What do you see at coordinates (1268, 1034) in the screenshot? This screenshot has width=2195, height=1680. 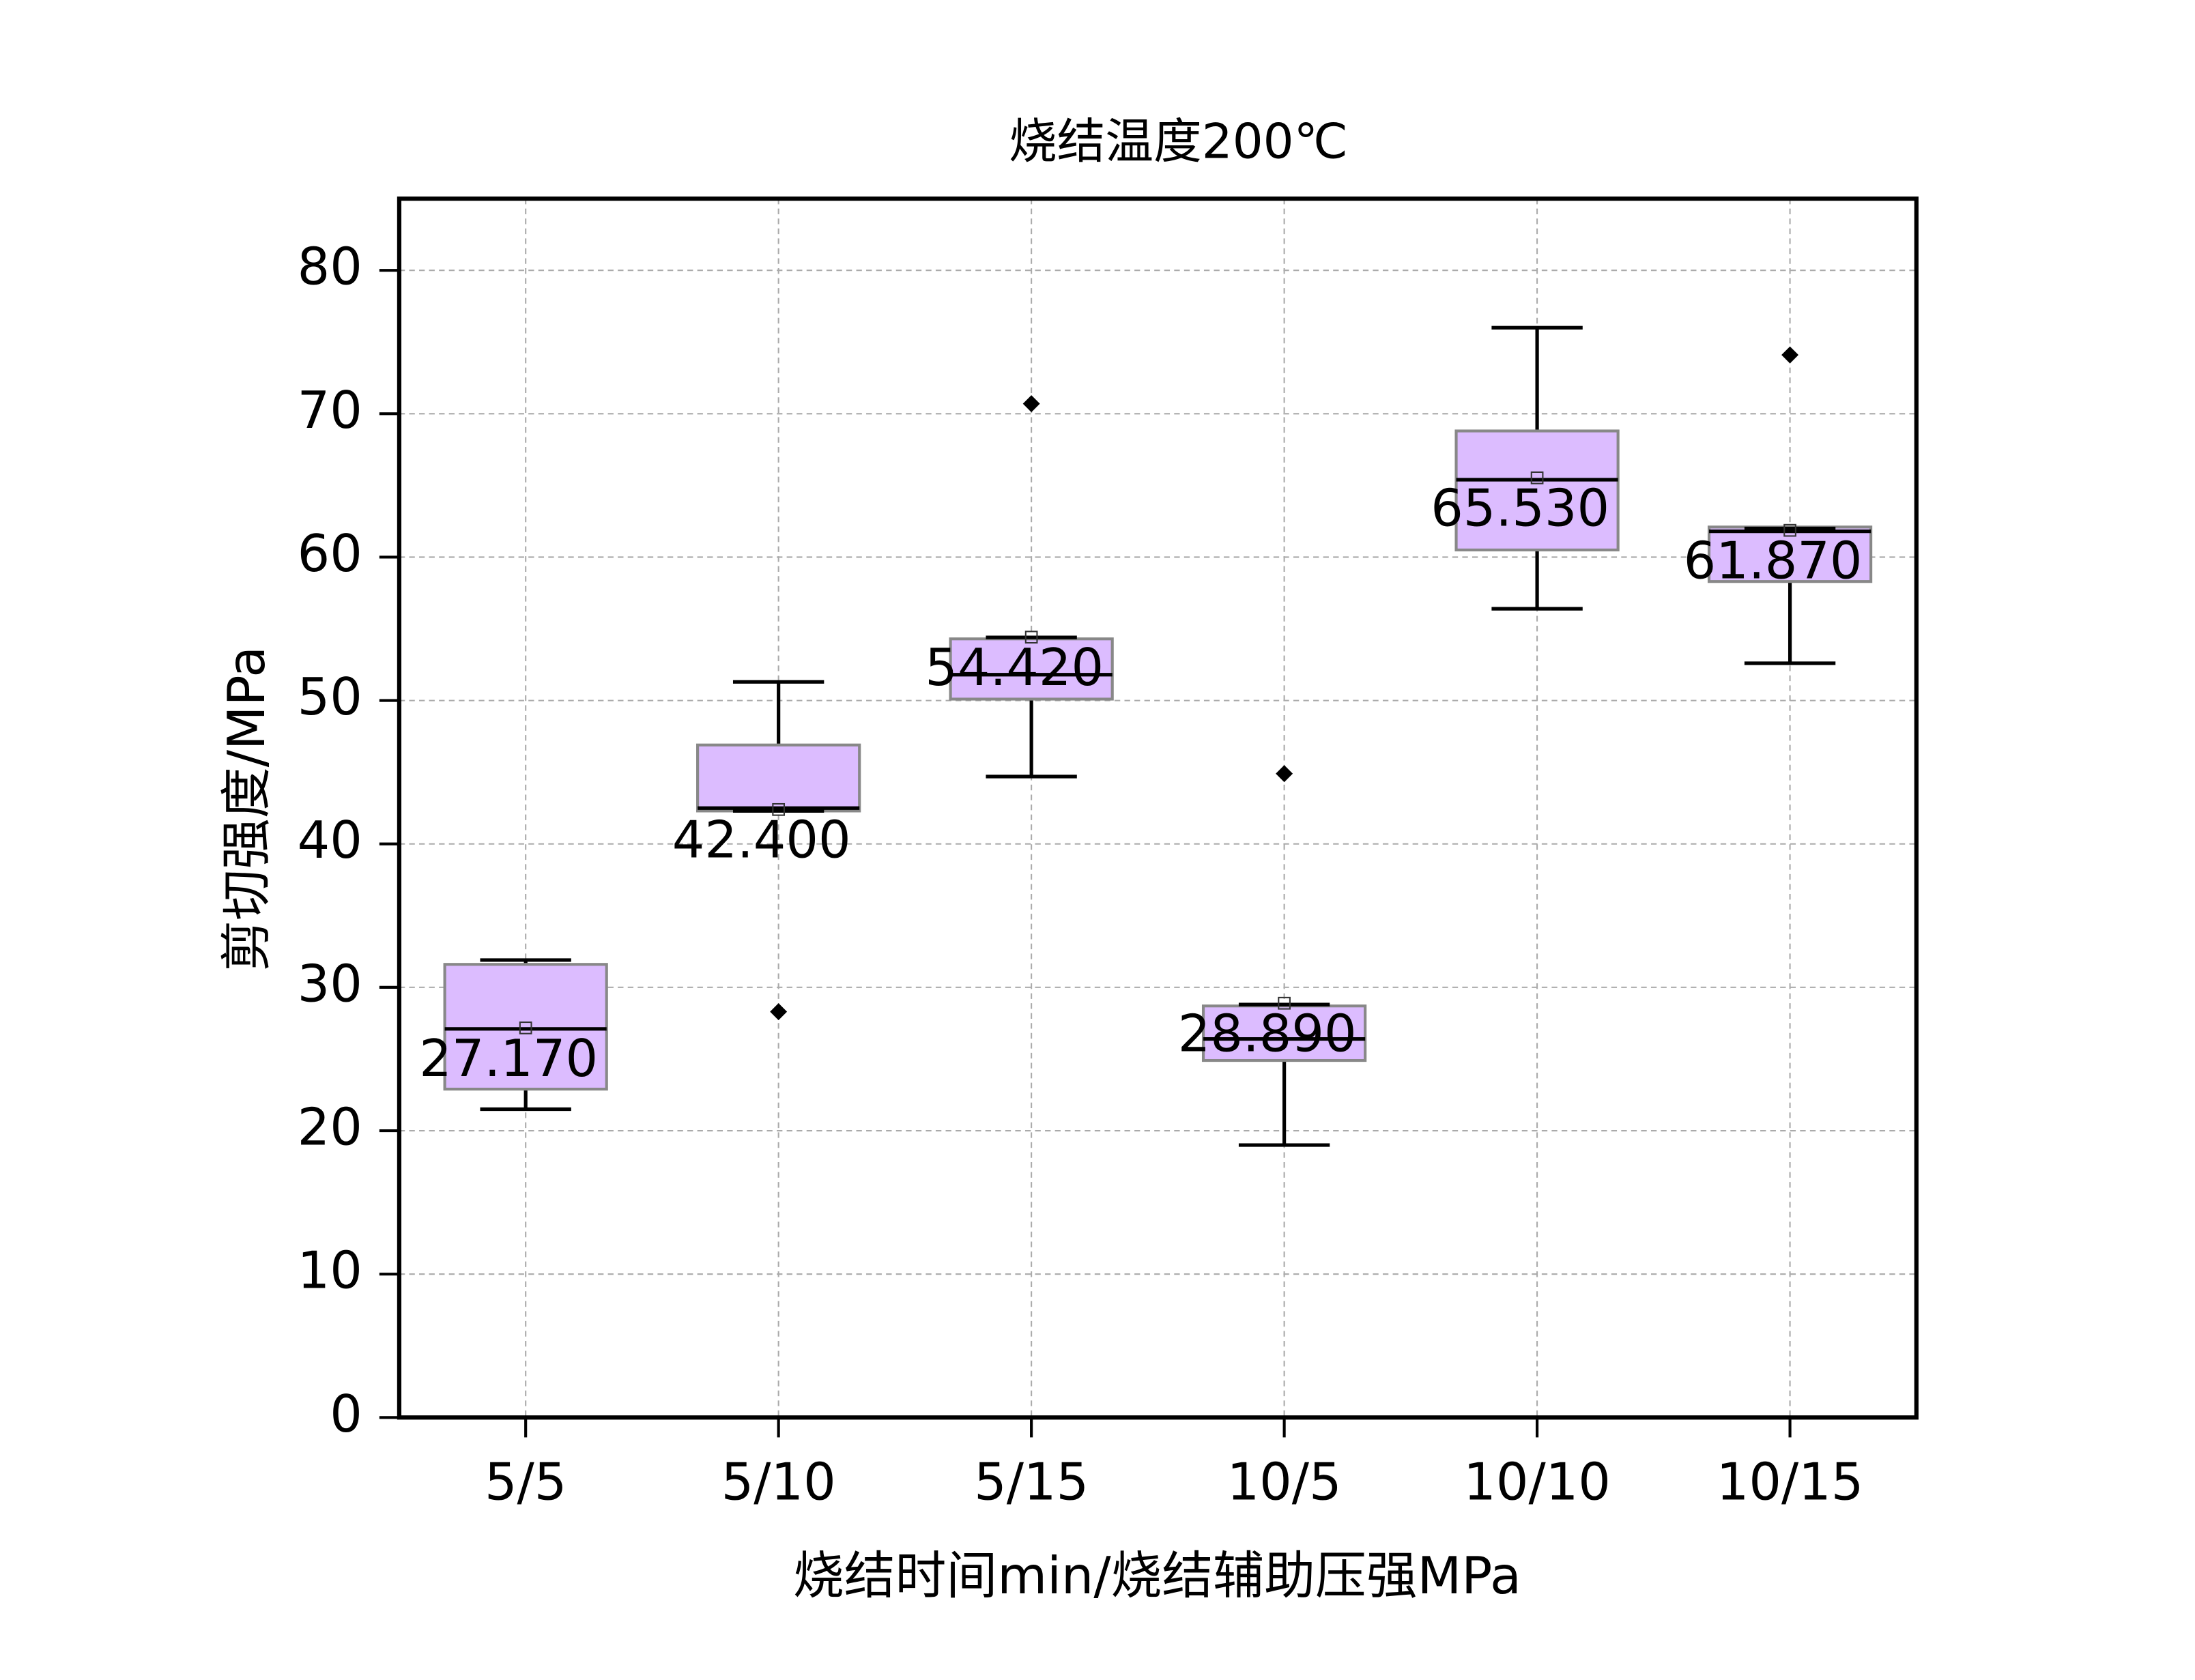 I see `mean-label: 28.890` at bounding box center [1268, 1034].